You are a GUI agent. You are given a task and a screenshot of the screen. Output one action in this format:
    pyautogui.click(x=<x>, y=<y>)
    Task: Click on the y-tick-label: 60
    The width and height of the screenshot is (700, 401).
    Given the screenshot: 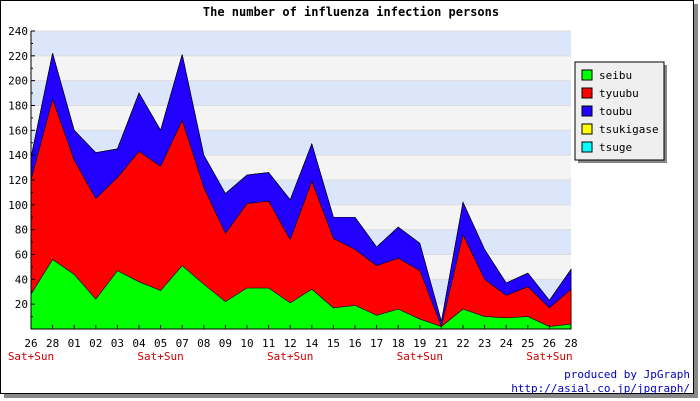 What is the action you would take?
    pyautogui.click(x=21, y=255)
    